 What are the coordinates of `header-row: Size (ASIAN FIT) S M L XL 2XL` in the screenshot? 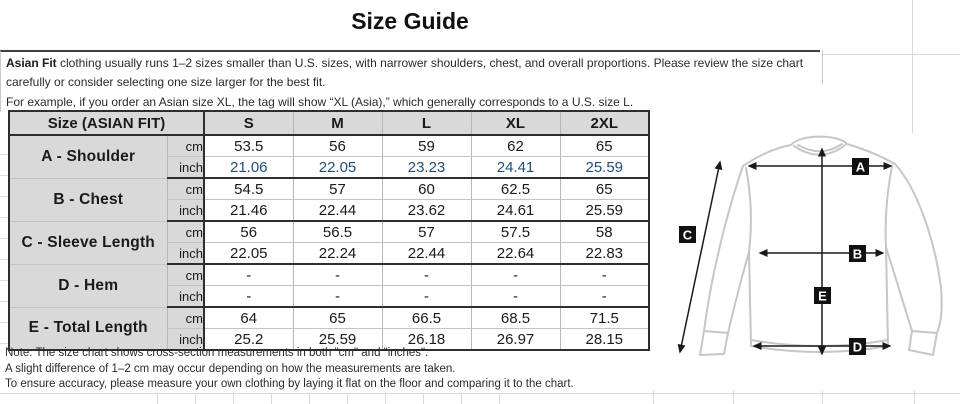 It's located at (329, 123).